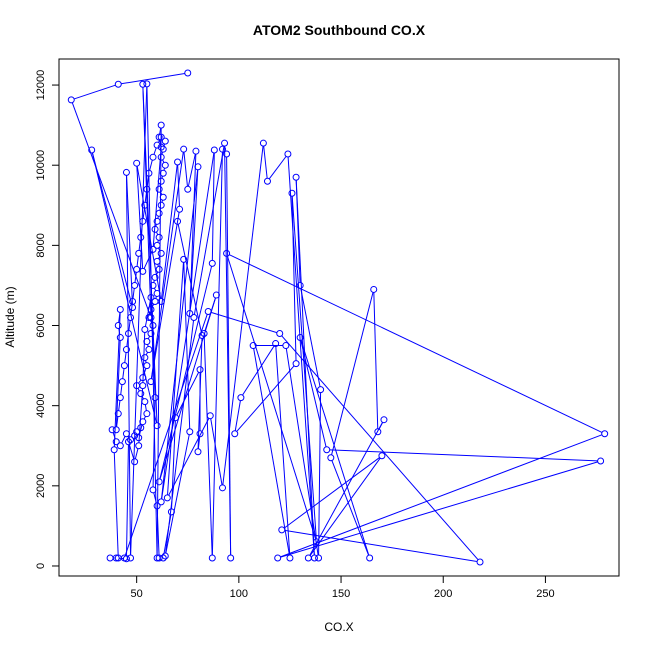 This screenshot has height=650, width=650. I want to click on x-tick-label: 100, so click(239, 594).